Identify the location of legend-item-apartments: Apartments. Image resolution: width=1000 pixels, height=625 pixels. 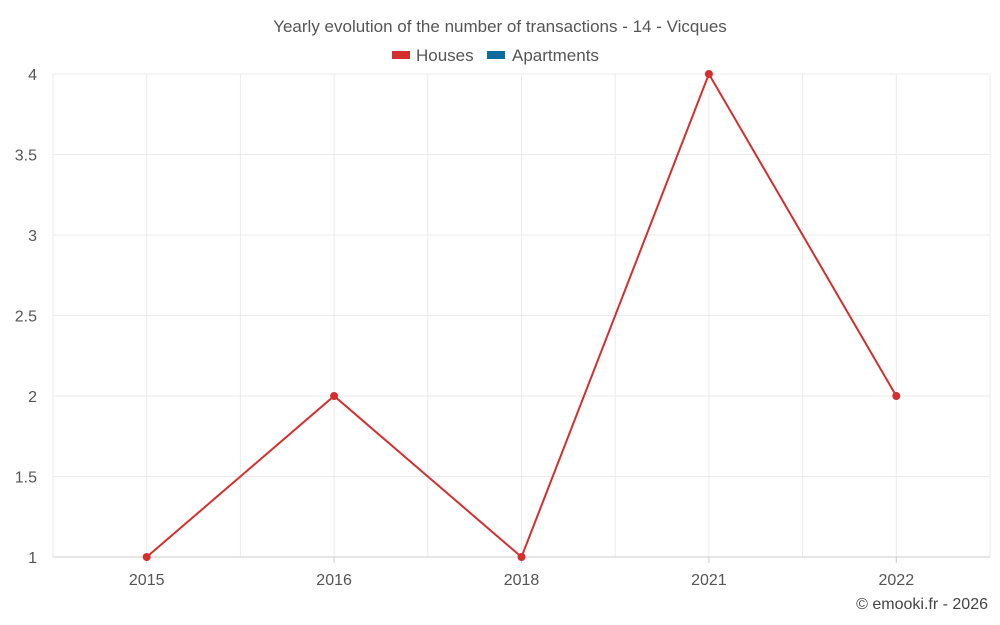
(543, 55).